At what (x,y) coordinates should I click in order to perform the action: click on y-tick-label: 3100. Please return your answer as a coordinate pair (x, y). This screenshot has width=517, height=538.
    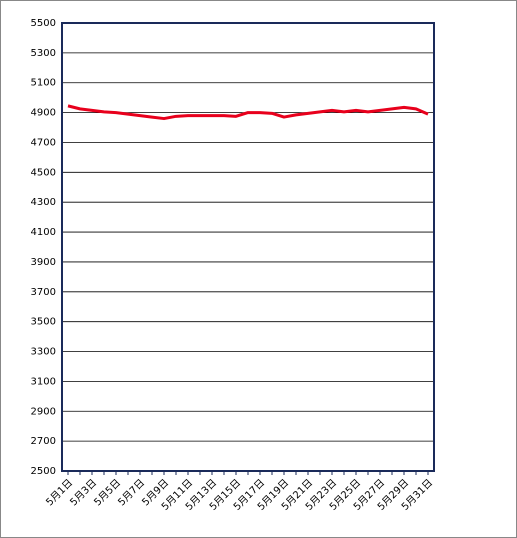
    Looking at the image, I should click on (43, 381).